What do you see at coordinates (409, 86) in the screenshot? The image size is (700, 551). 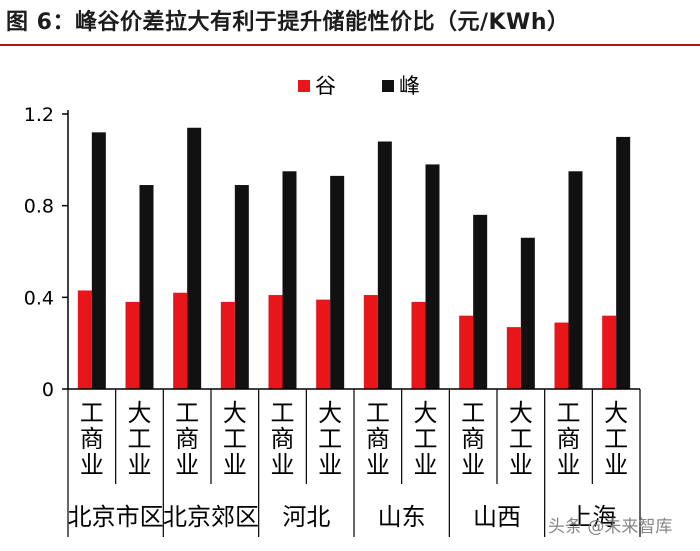 I see `legend-label-peak: 峰` at bounding box center [409, 86].